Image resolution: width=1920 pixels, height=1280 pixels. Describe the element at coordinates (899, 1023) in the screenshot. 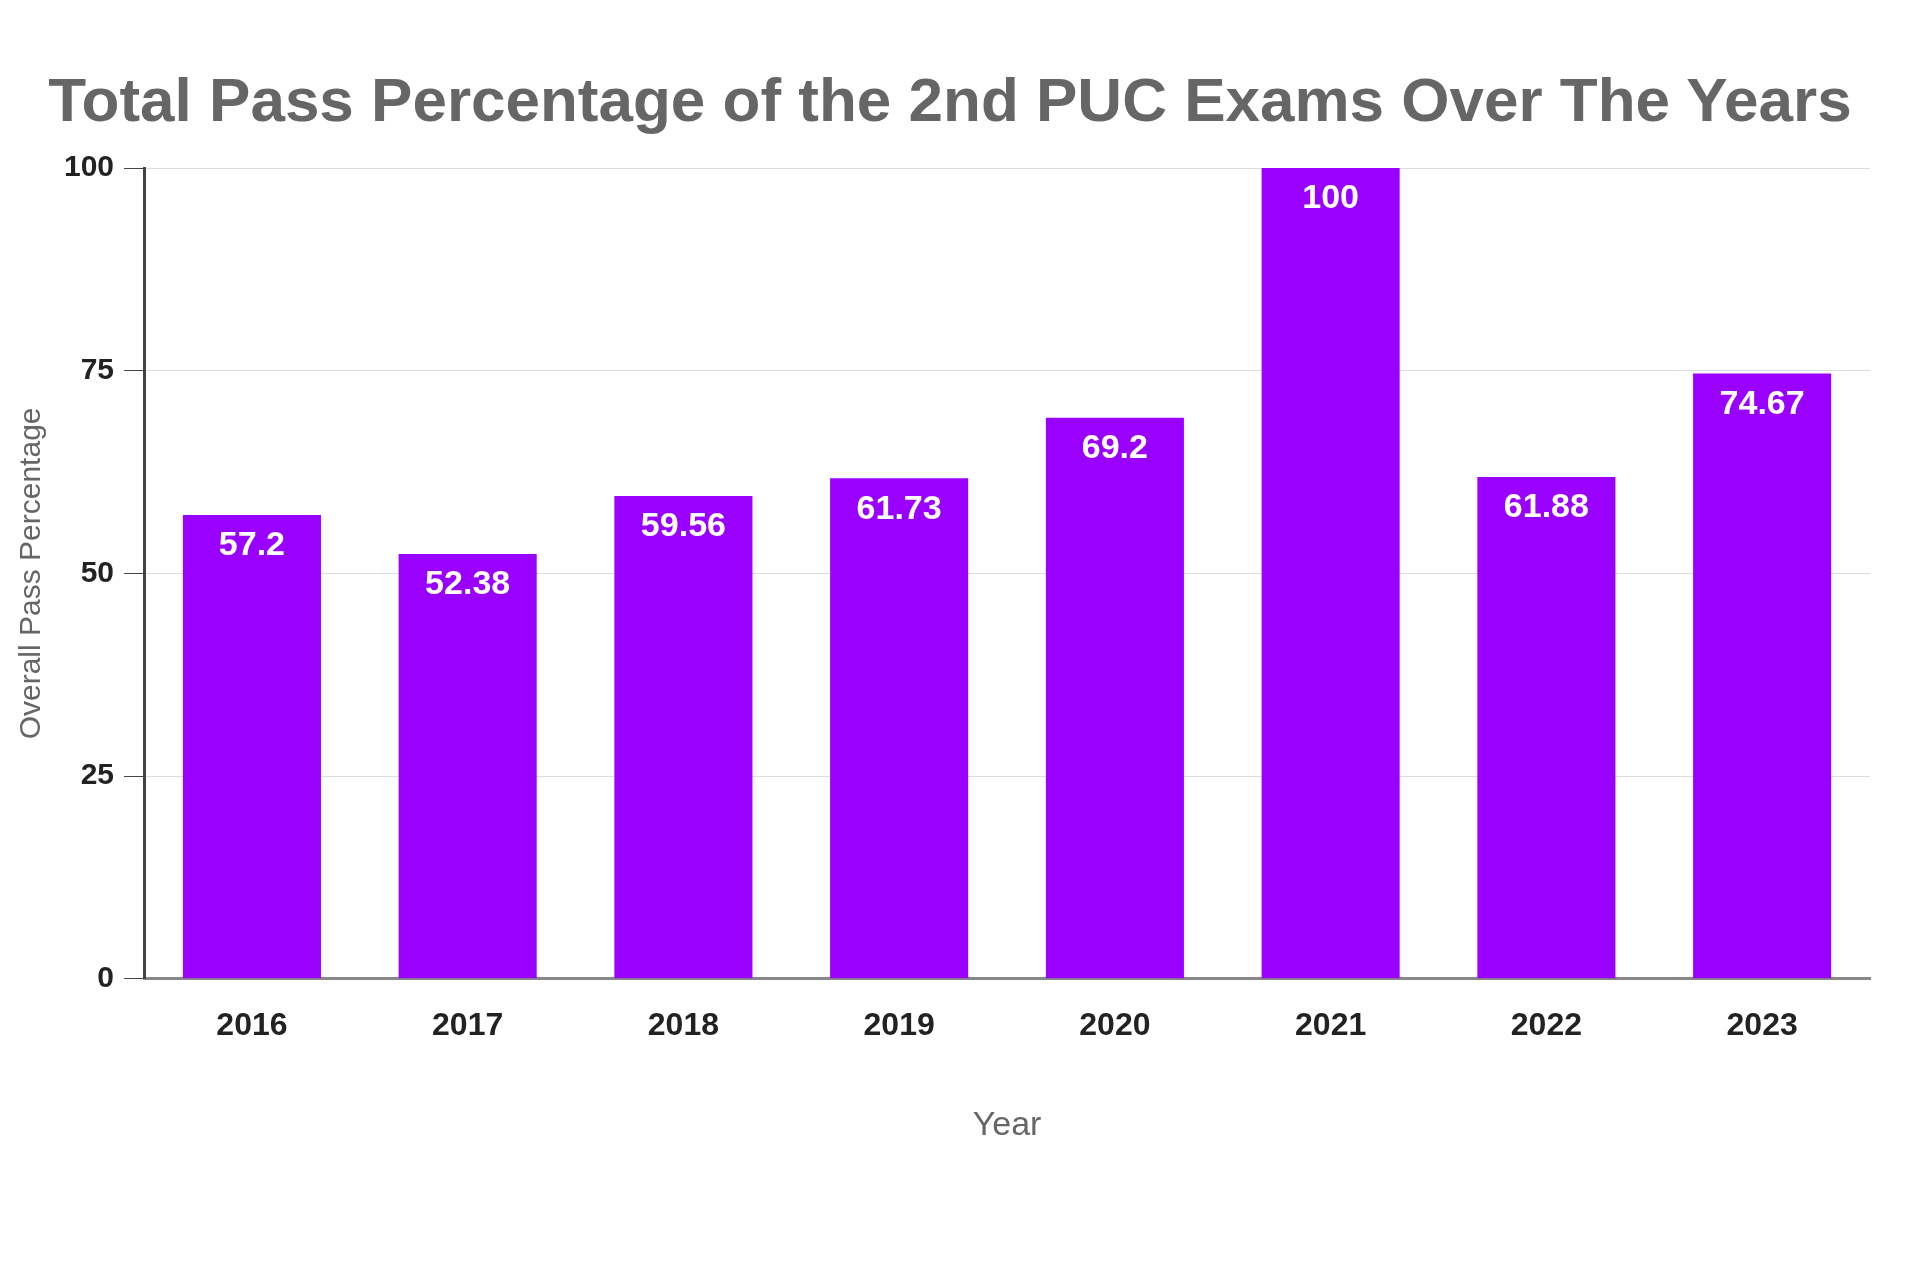

I see `x-tick-label: 2019` at that location.